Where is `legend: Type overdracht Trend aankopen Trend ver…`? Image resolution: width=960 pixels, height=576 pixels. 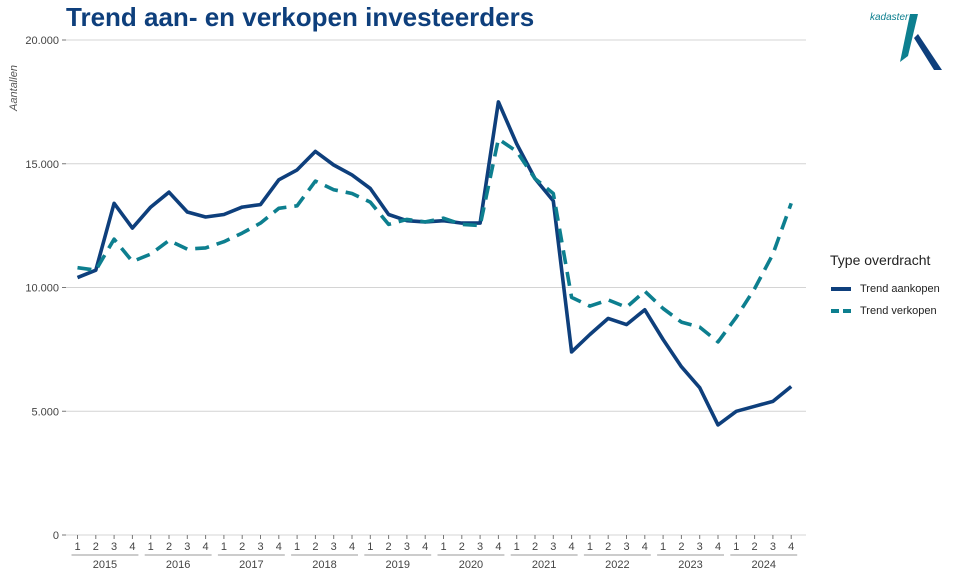 legend: Type overdracht Trend aankopen Trend ver… is located at coordinates (885, 287).